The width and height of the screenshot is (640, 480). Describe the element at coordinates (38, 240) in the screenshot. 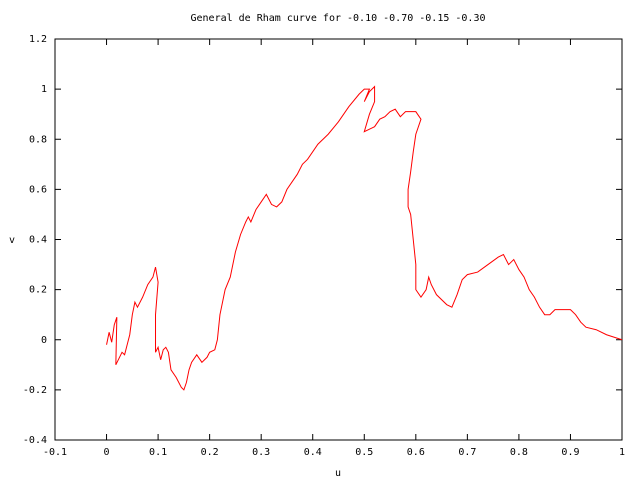

I see `y-tick-label: 0.4` at that location.